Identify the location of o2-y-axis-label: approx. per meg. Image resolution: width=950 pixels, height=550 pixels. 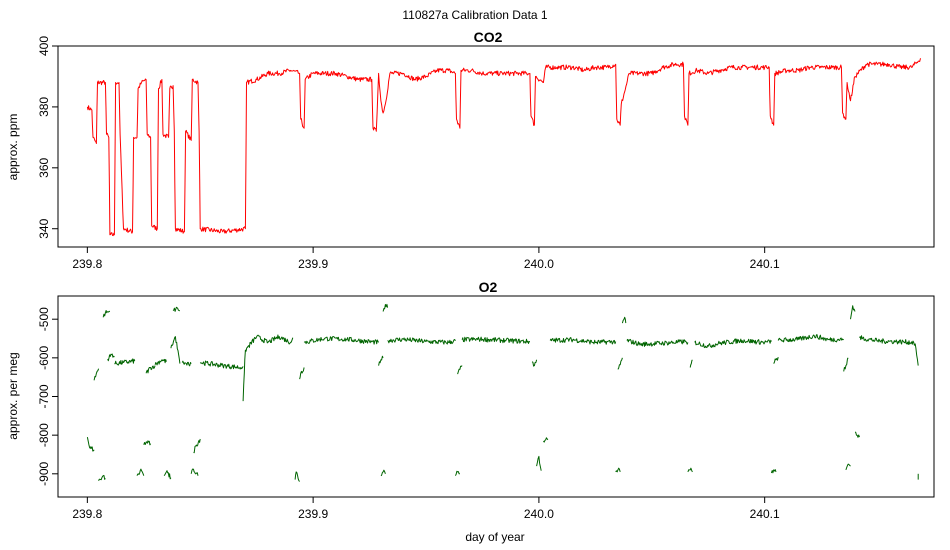
(13, 395).